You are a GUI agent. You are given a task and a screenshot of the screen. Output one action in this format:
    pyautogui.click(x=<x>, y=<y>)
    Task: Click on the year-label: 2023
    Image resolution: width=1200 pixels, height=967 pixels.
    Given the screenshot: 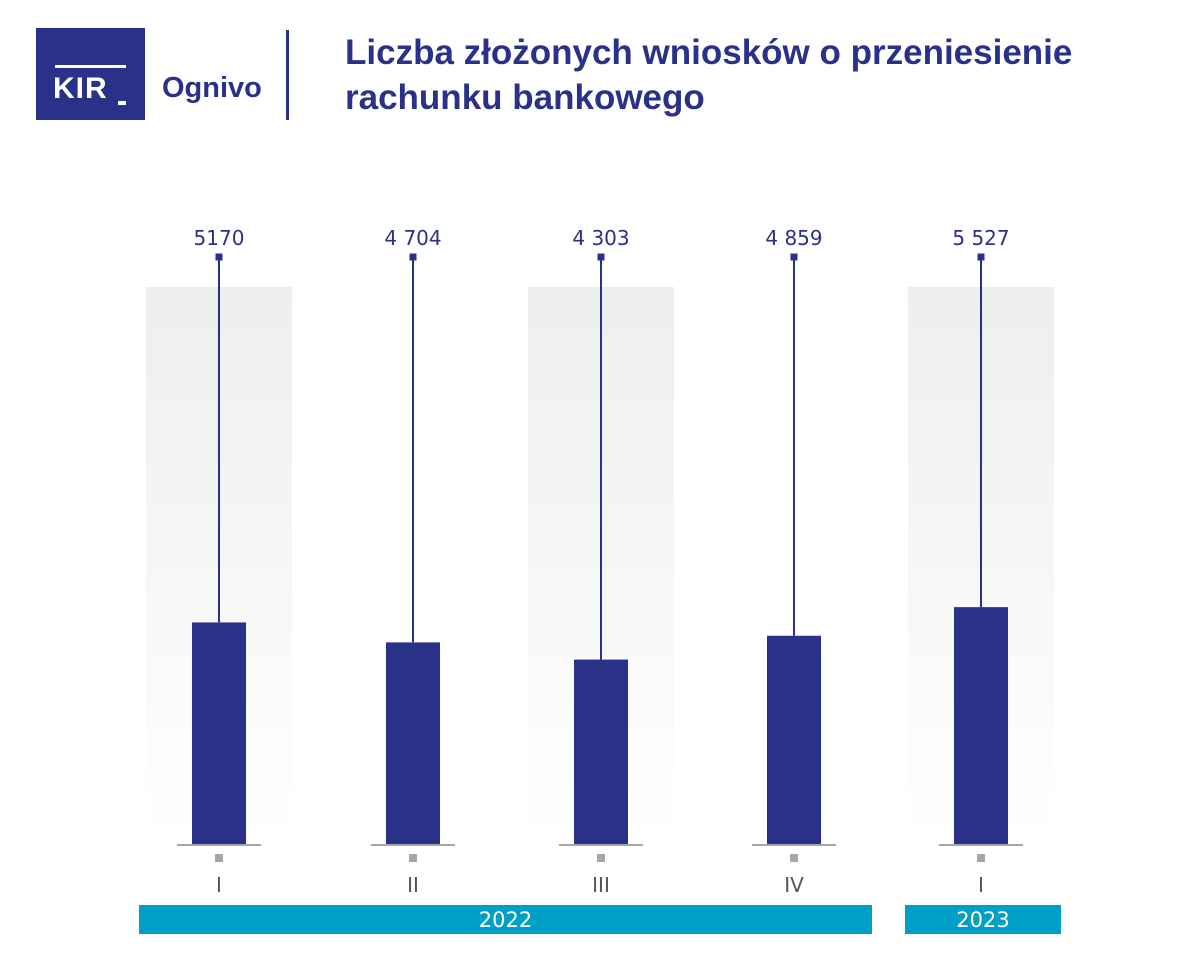 What is the action you would take?
    pyautogui.click(x=982, y=920)
    